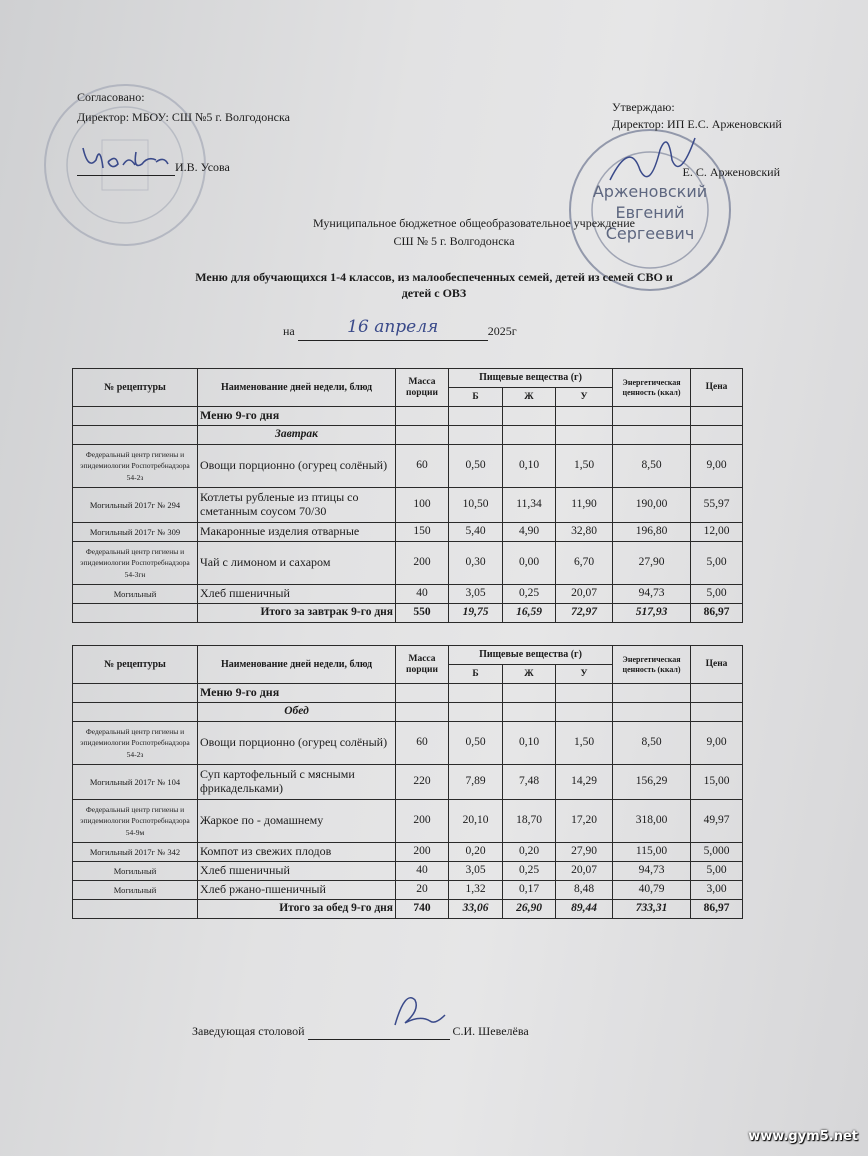 Image resolution: width=868 pixels, height=1156 pixels. I want to click on total-b: 19,75, so click(475, 613).